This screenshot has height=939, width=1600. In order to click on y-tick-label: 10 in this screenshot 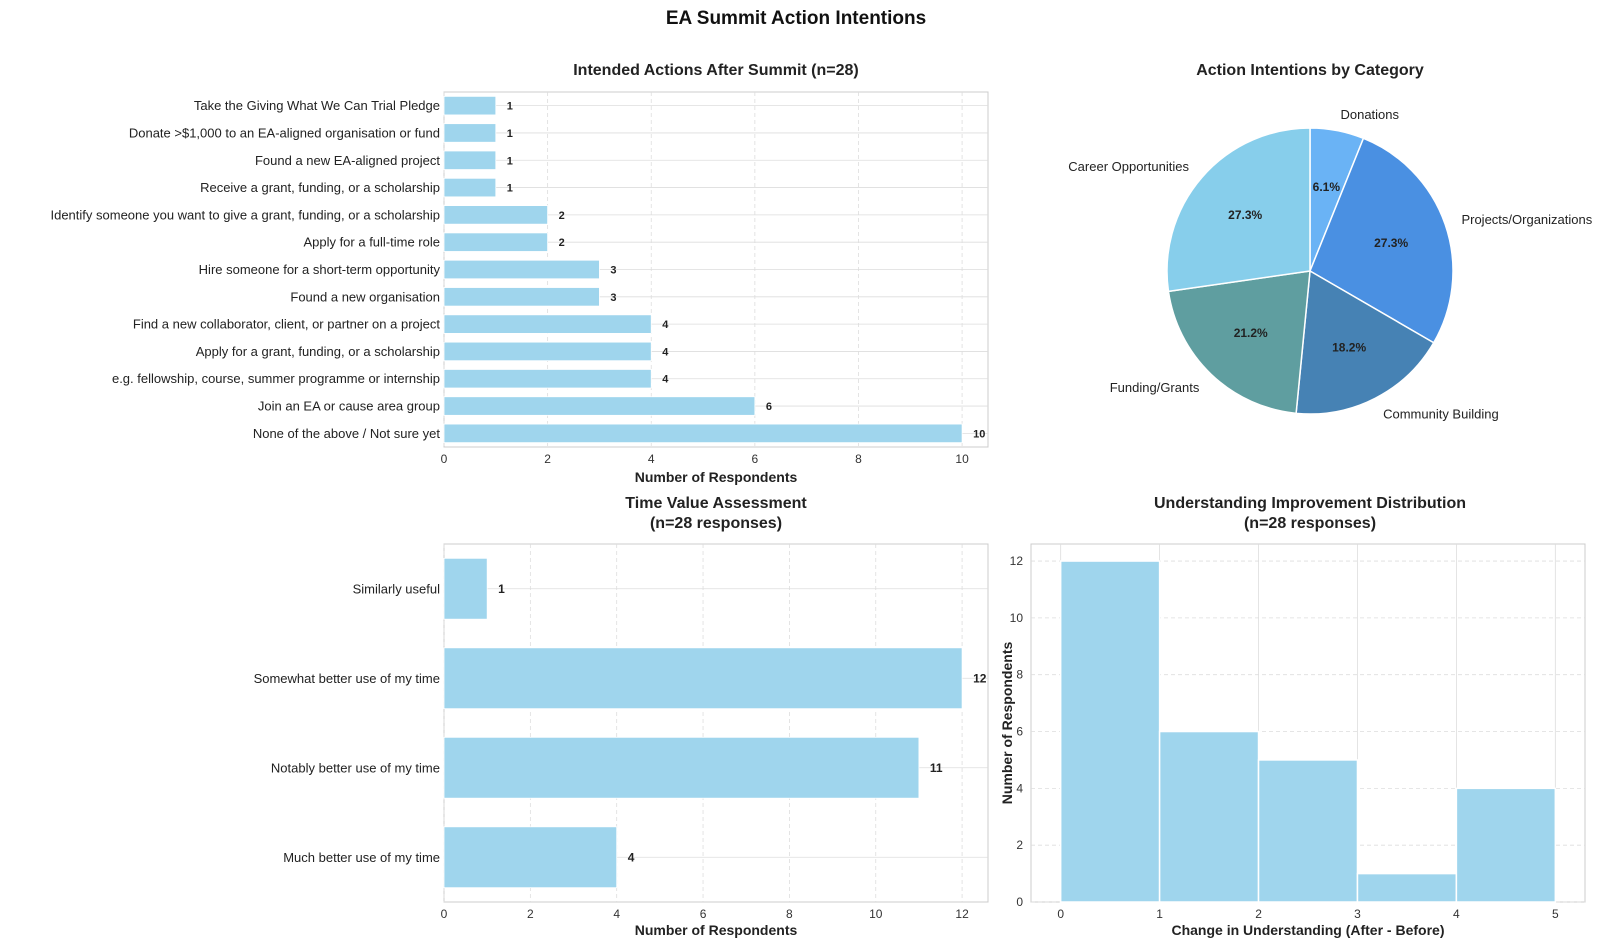, I will do `click(1017, 618)`.